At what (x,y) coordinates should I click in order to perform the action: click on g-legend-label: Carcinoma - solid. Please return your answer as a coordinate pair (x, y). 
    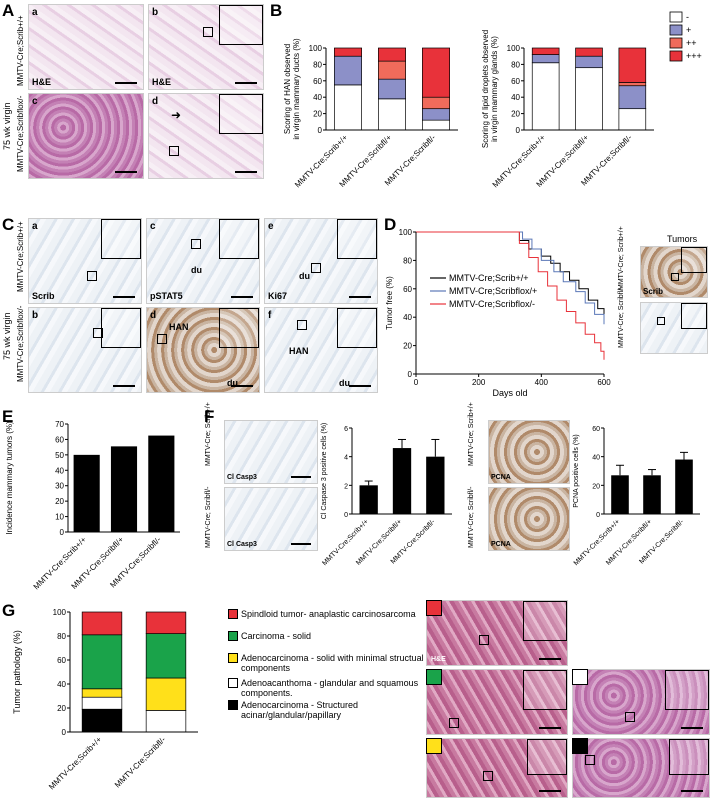
    Looking at the image, I should click on (276, 636).